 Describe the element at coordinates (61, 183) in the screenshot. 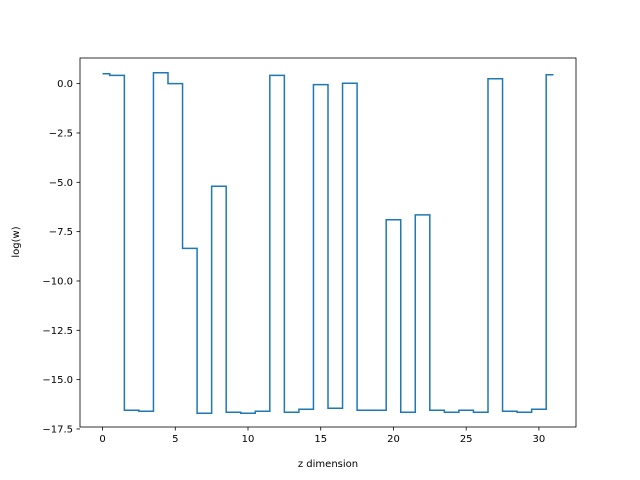

I see `y-tick-label: −5.0` at that location.